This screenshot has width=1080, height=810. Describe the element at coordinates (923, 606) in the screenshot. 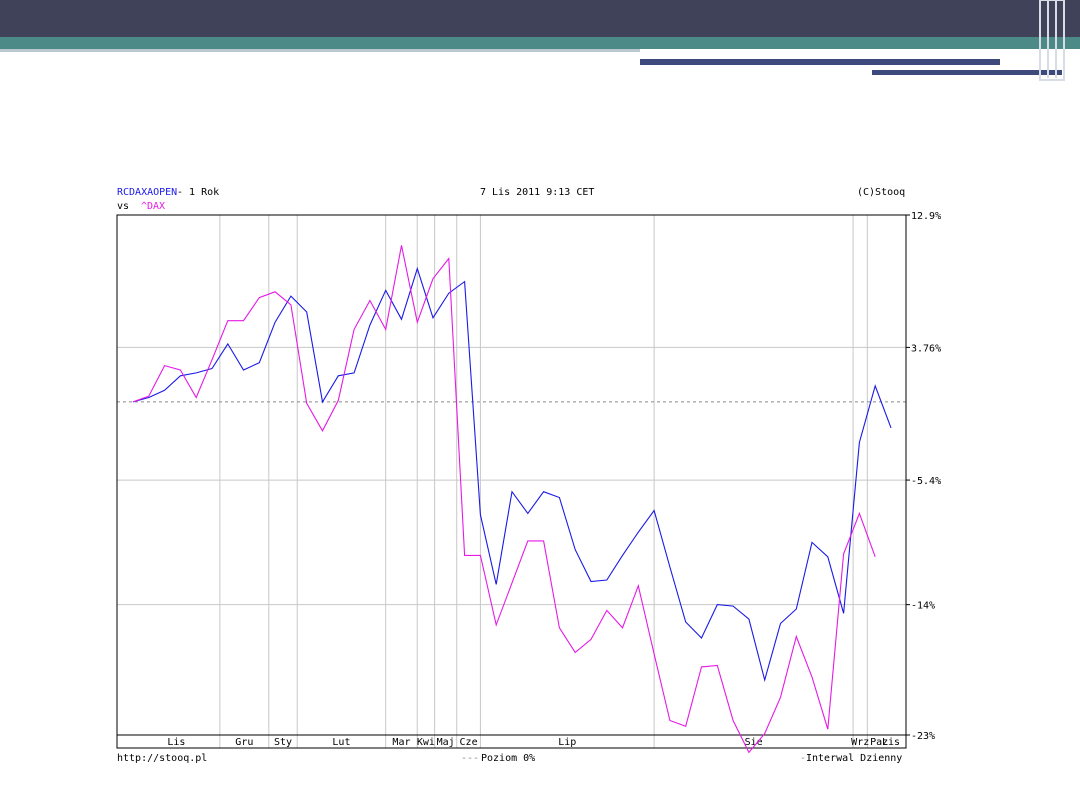

I see `y-tick-label: -14%` at that location.